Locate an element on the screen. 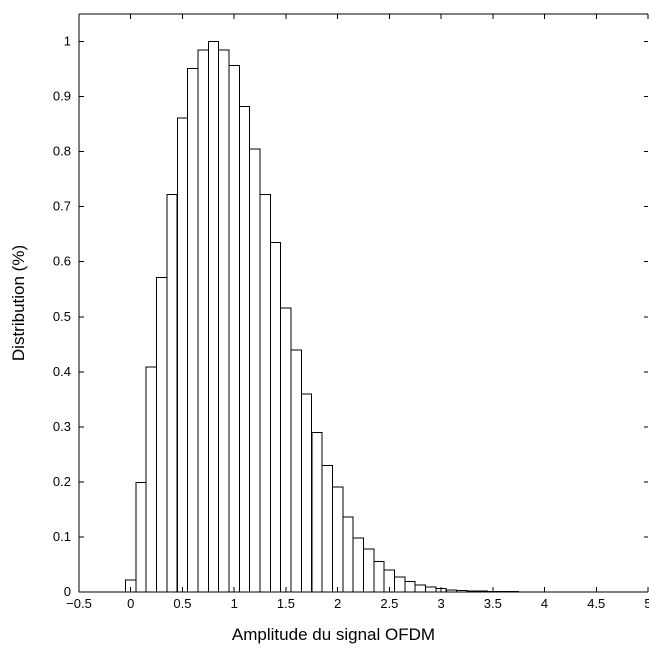  y-tick-label: 0.7 is located at coordinates (62, 206).